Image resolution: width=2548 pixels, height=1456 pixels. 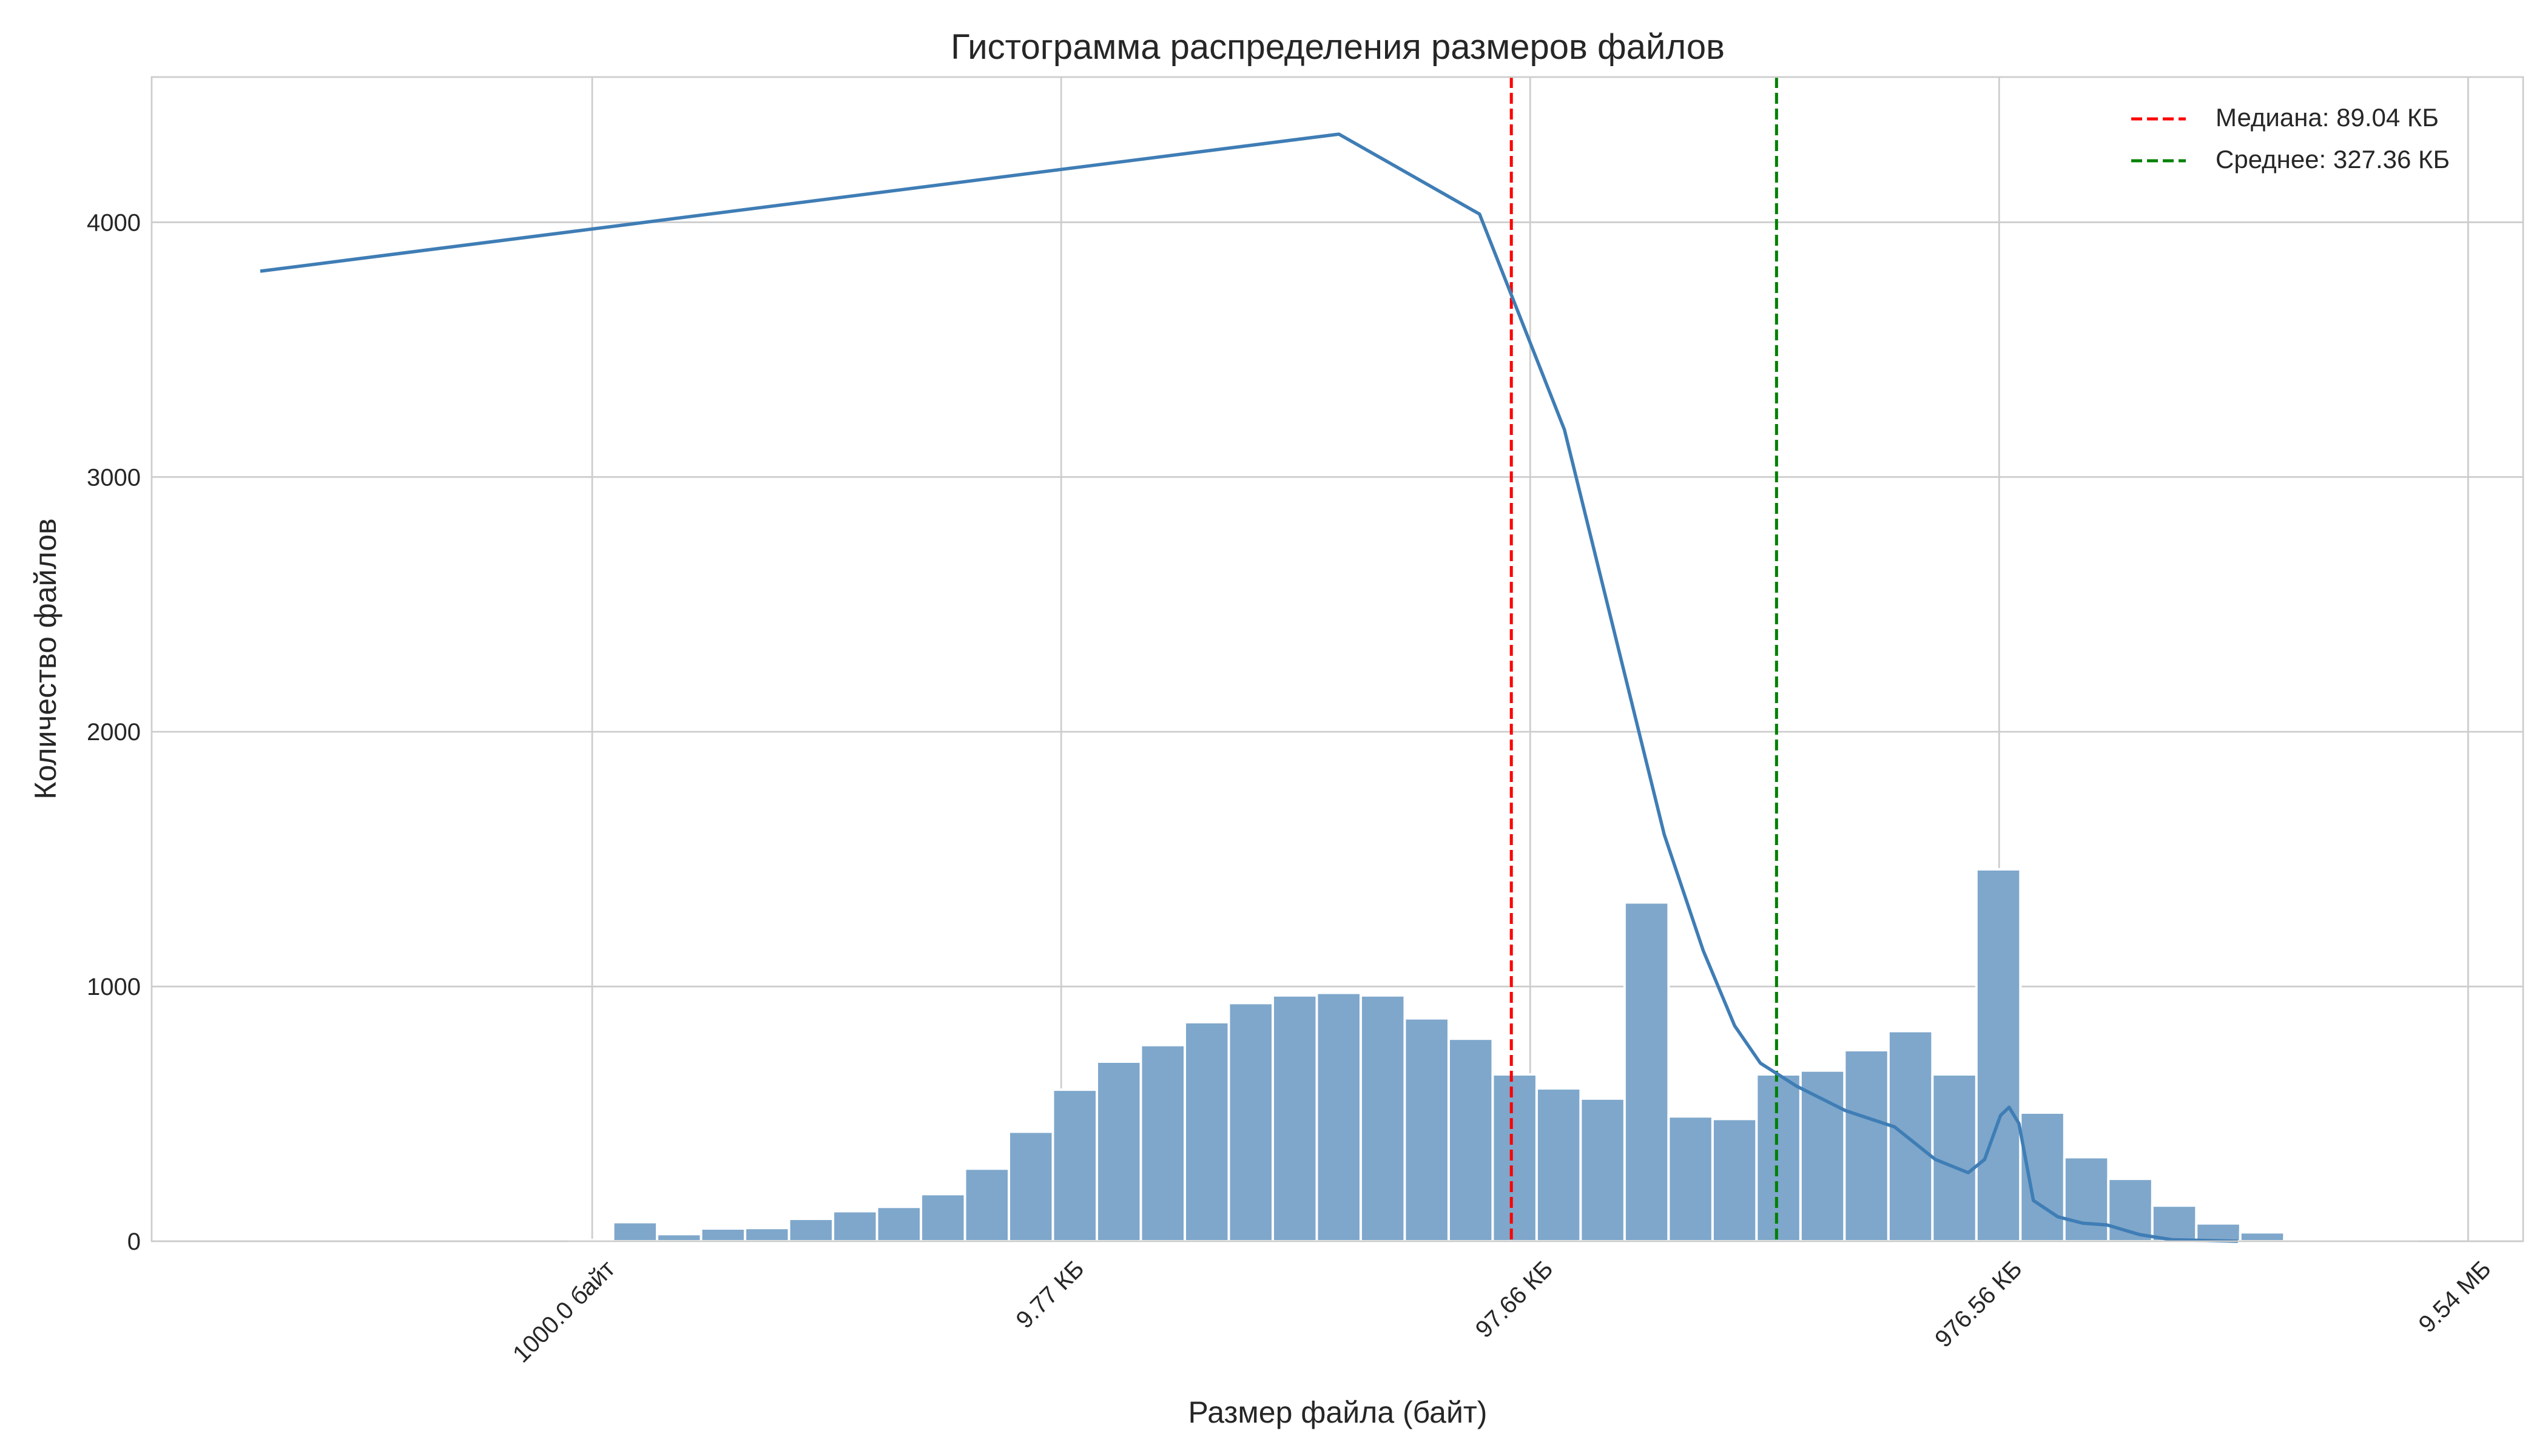 What do you see at coordinates (114, 732) in the screenshot?
I see `y-tick-label: 2000` at bounding box center [114, 732].